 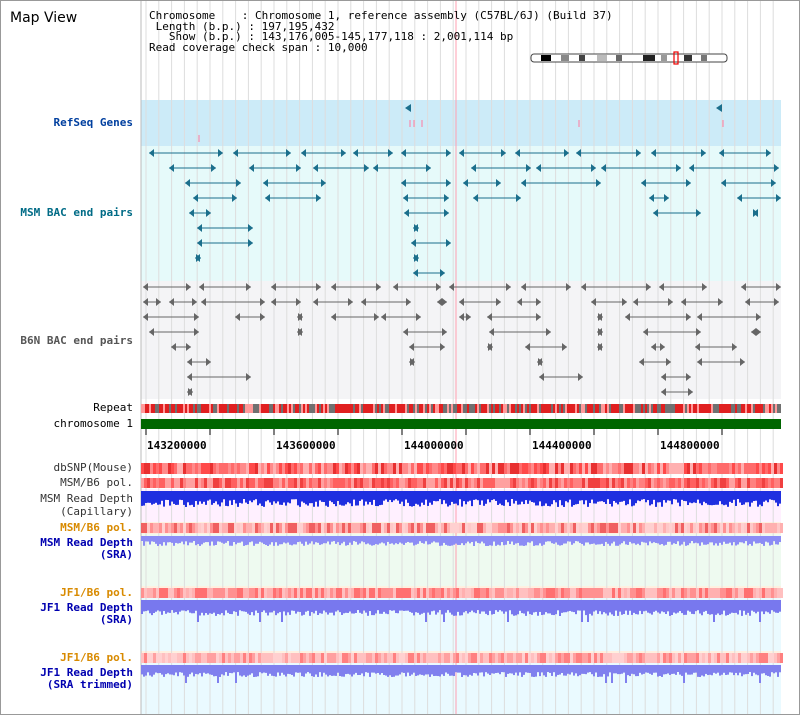 I want to click on track-label-msm-bac: MSM BAC end pairs, so click(x=76, y=212).